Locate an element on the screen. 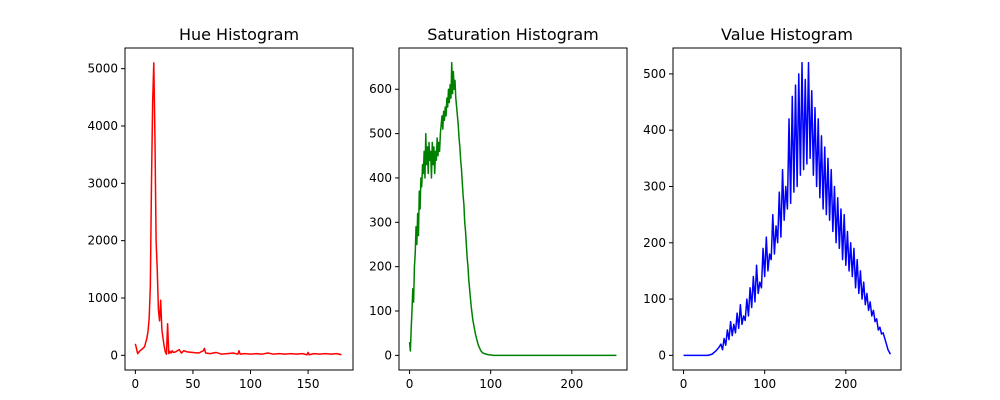 This screenshot has height=400, width=1000. hue-y-tick-label: 1000 is located at coordinates (102, 298).